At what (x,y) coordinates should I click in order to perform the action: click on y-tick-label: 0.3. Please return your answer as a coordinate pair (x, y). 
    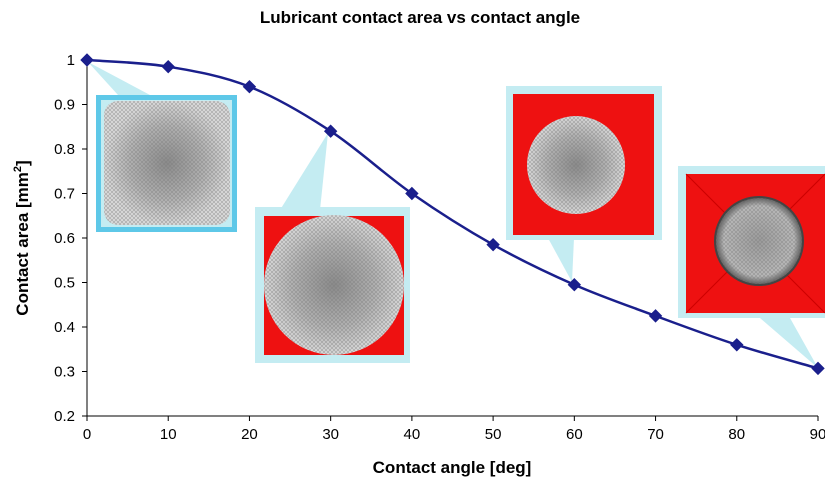
    Looking at the image, I should click on (64, 372).